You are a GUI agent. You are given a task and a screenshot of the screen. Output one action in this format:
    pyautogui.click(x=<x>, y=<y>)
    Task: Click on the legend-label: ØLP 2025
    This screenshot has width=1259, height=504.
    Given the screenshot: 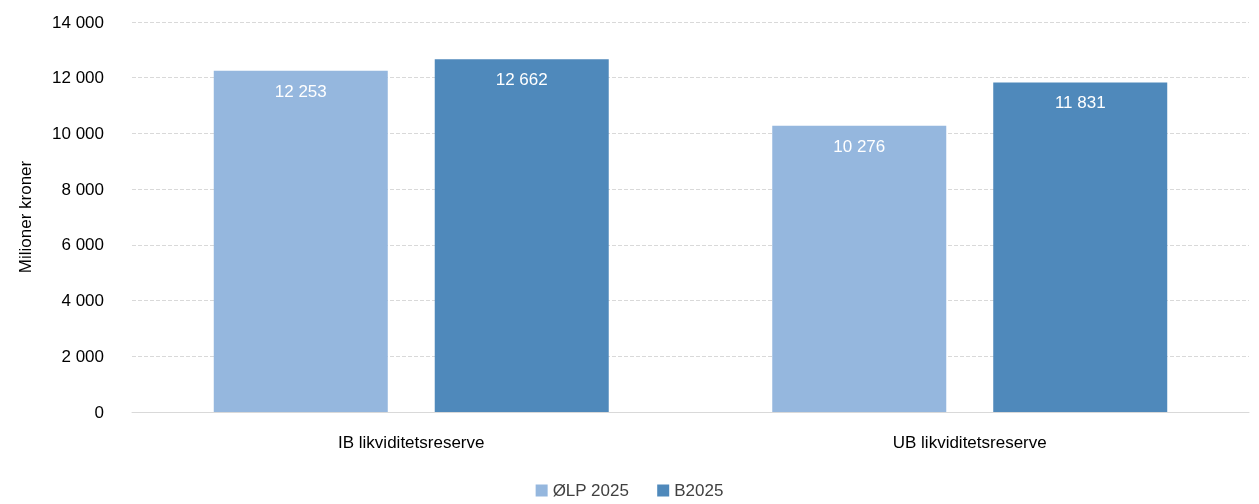 What is the action you would take?
    pyautogui.click(x=590, y=490)
    